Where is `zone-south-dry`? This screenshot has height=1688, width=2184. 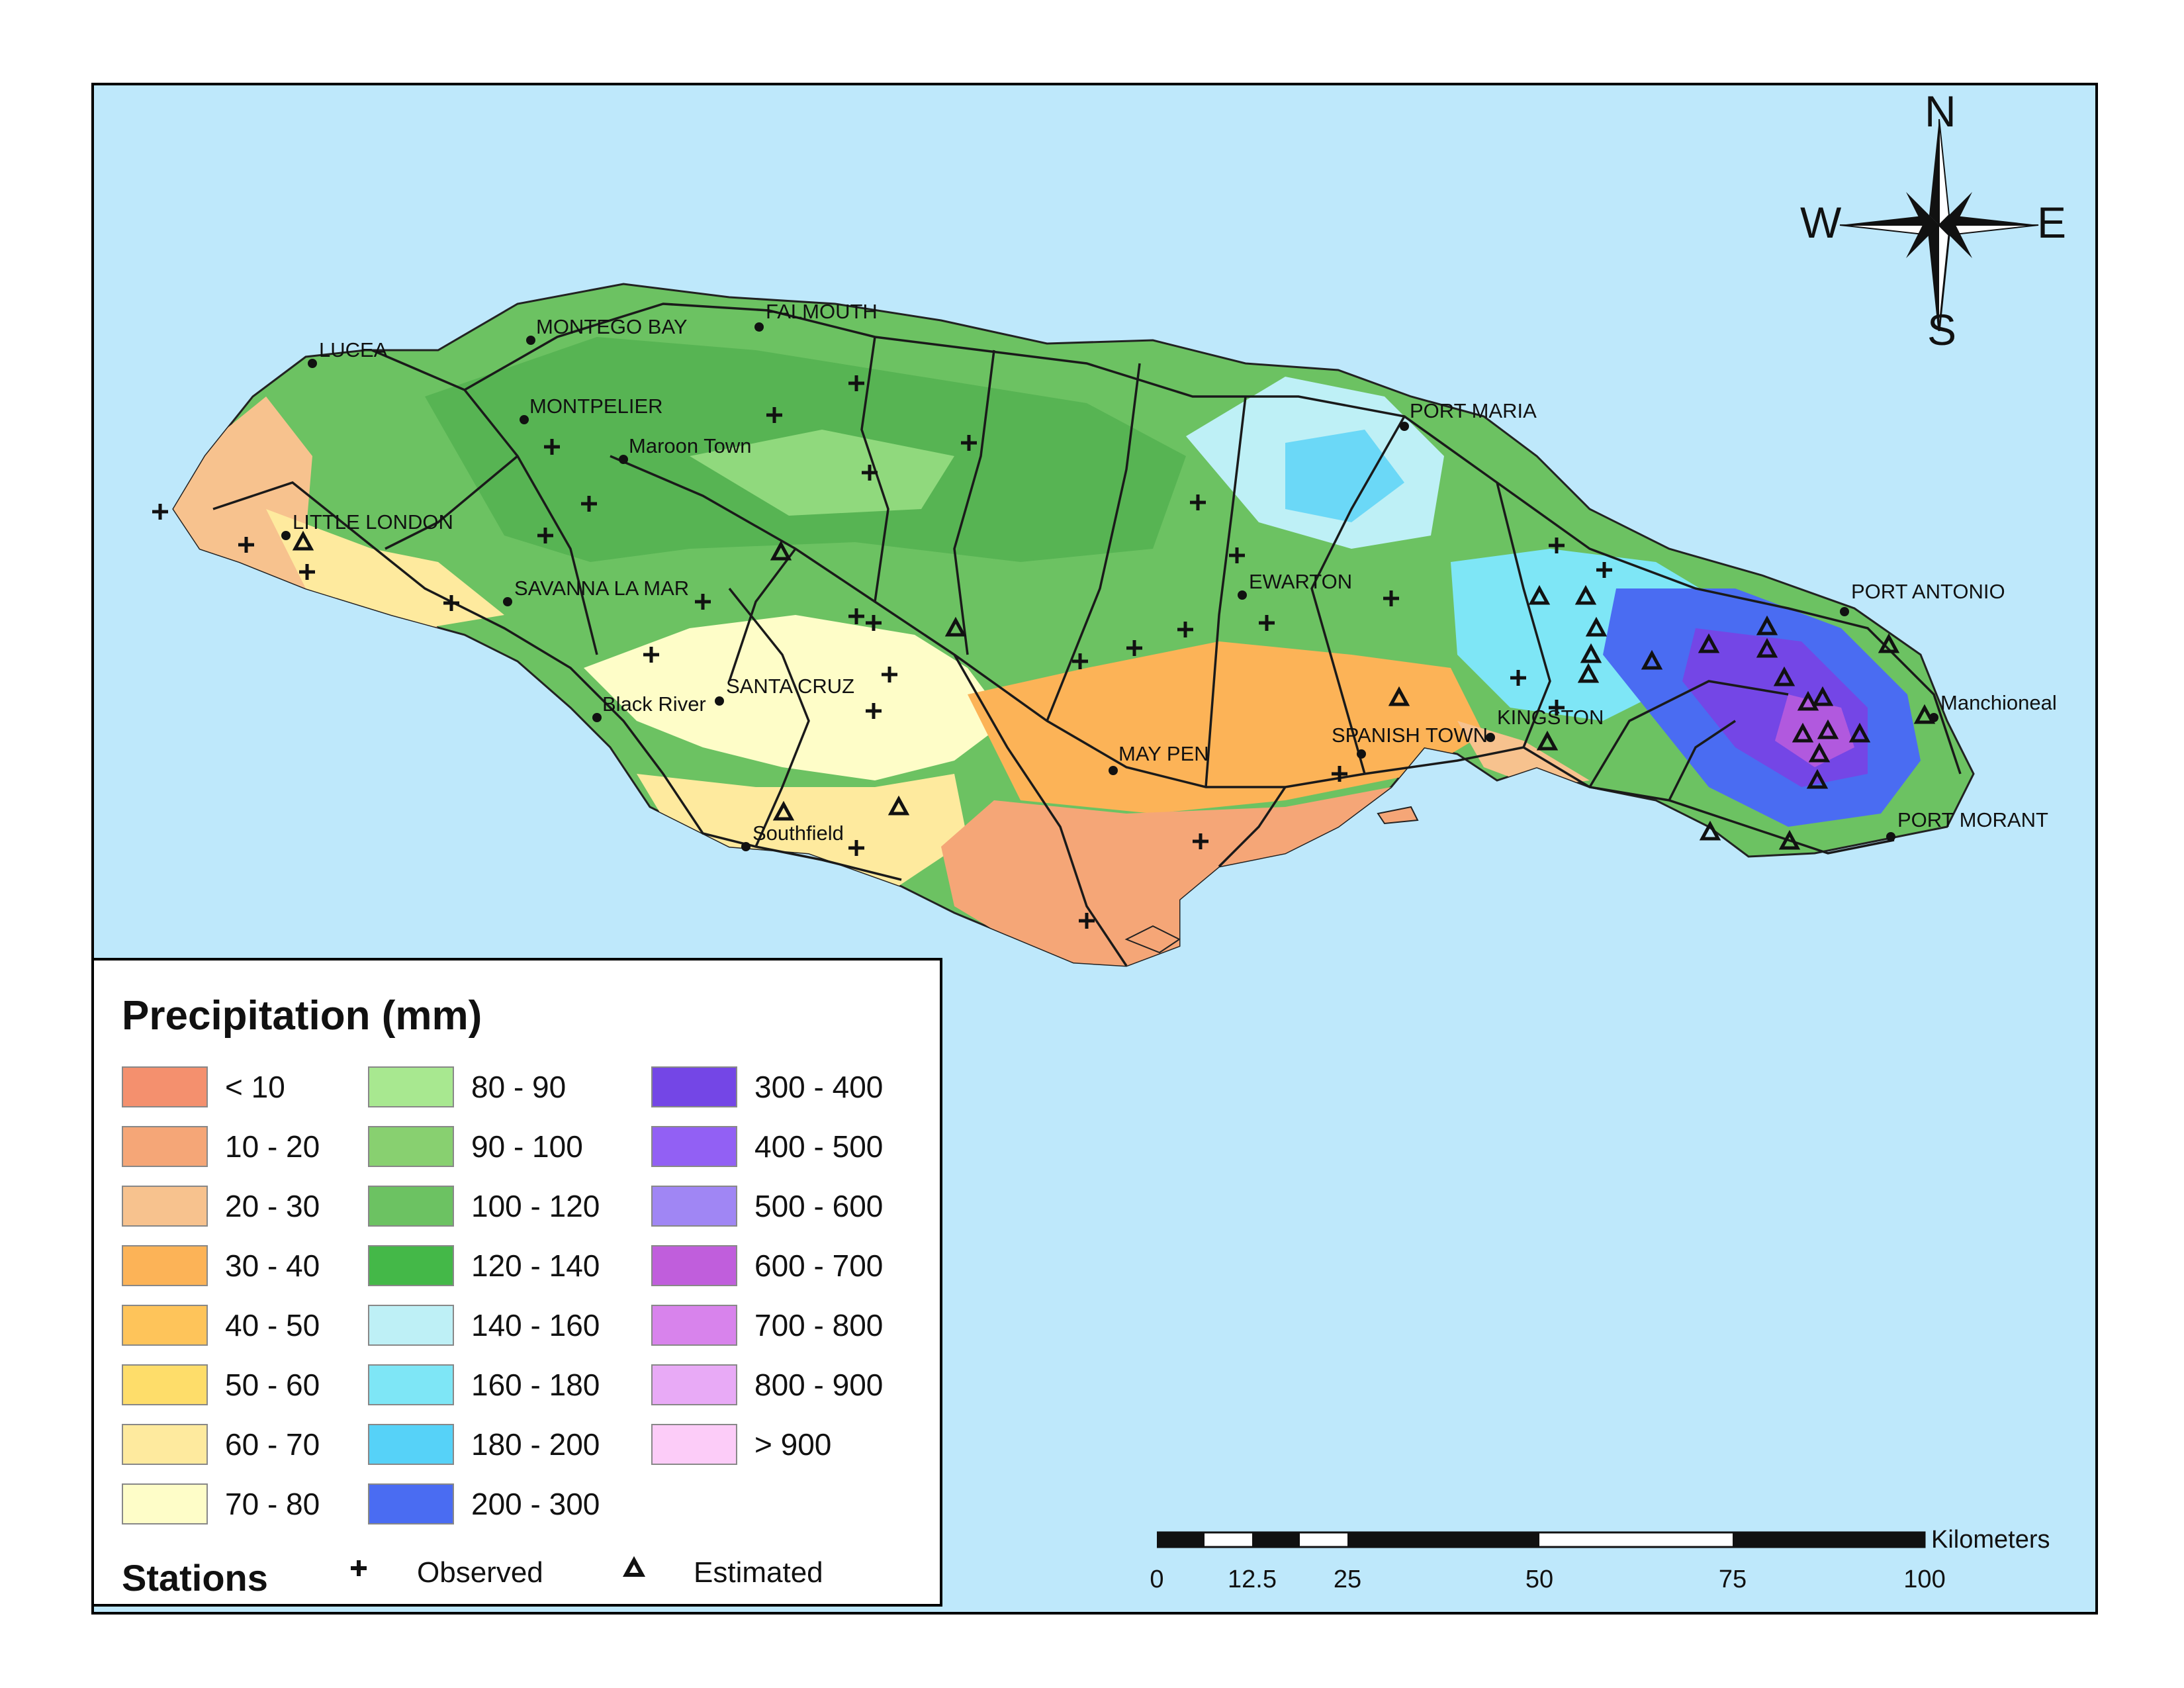 zone-south-dry is located at coordinates (1166, 876).